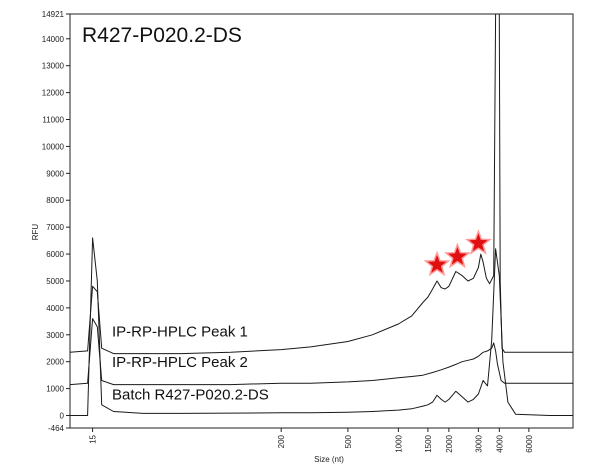  What do you see at coordinates (55, 227) in the screenshot?
I see `y-tick-label: 7000` at bounding box center [55, 227].